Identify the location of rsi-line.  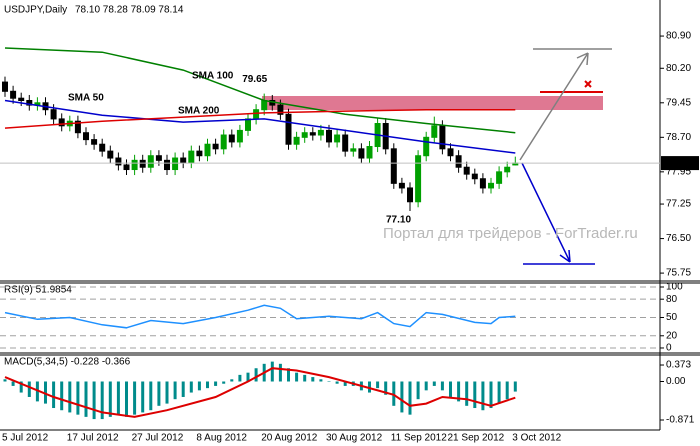
(260, 316).